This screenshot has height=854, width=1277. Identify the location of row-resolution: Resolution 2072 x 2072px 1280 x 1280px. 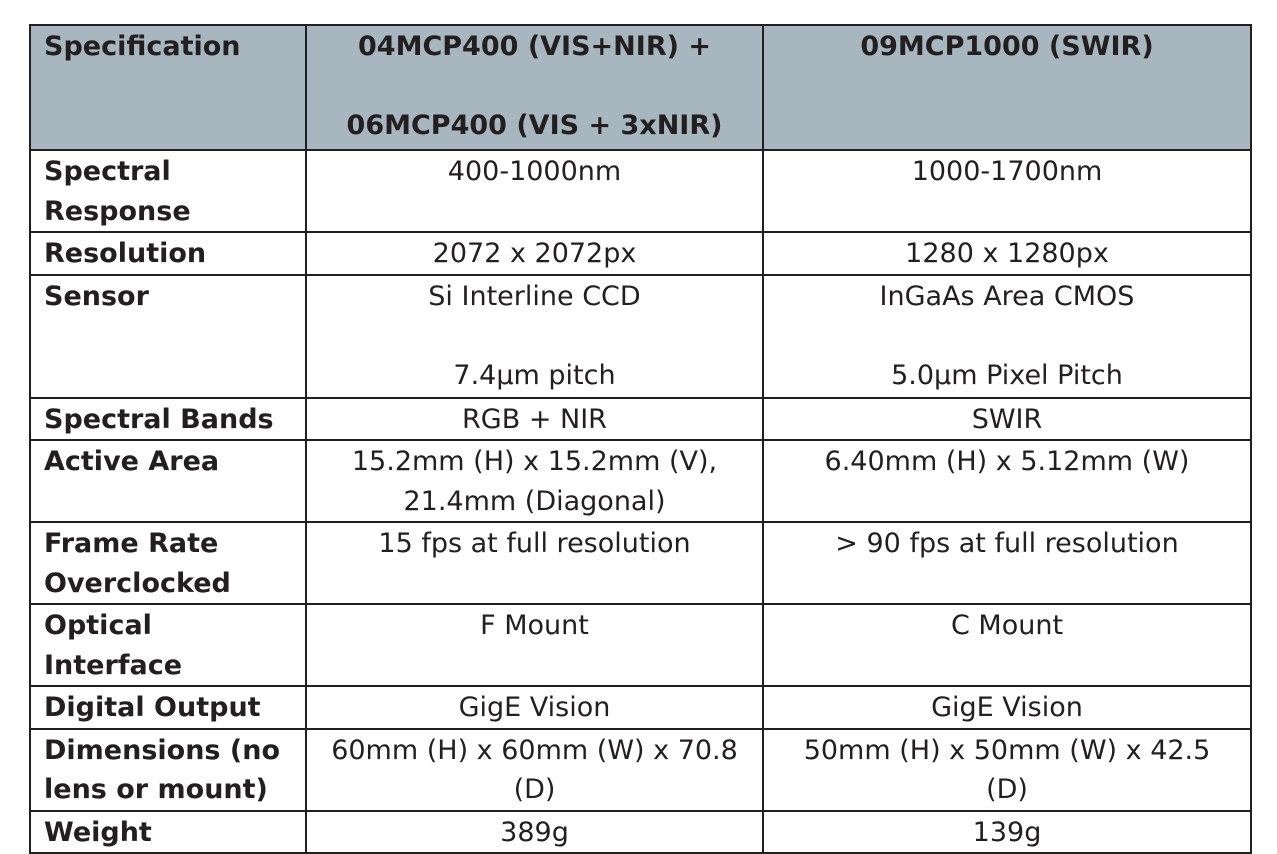
(640, 253).